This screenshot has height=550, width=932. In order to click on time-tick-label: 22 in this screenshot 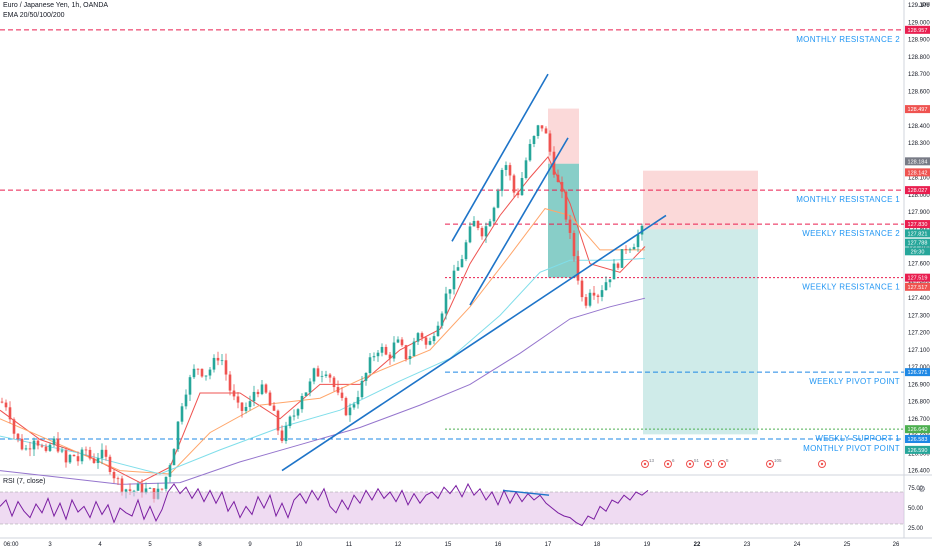, I will do `click(697, 545)`.